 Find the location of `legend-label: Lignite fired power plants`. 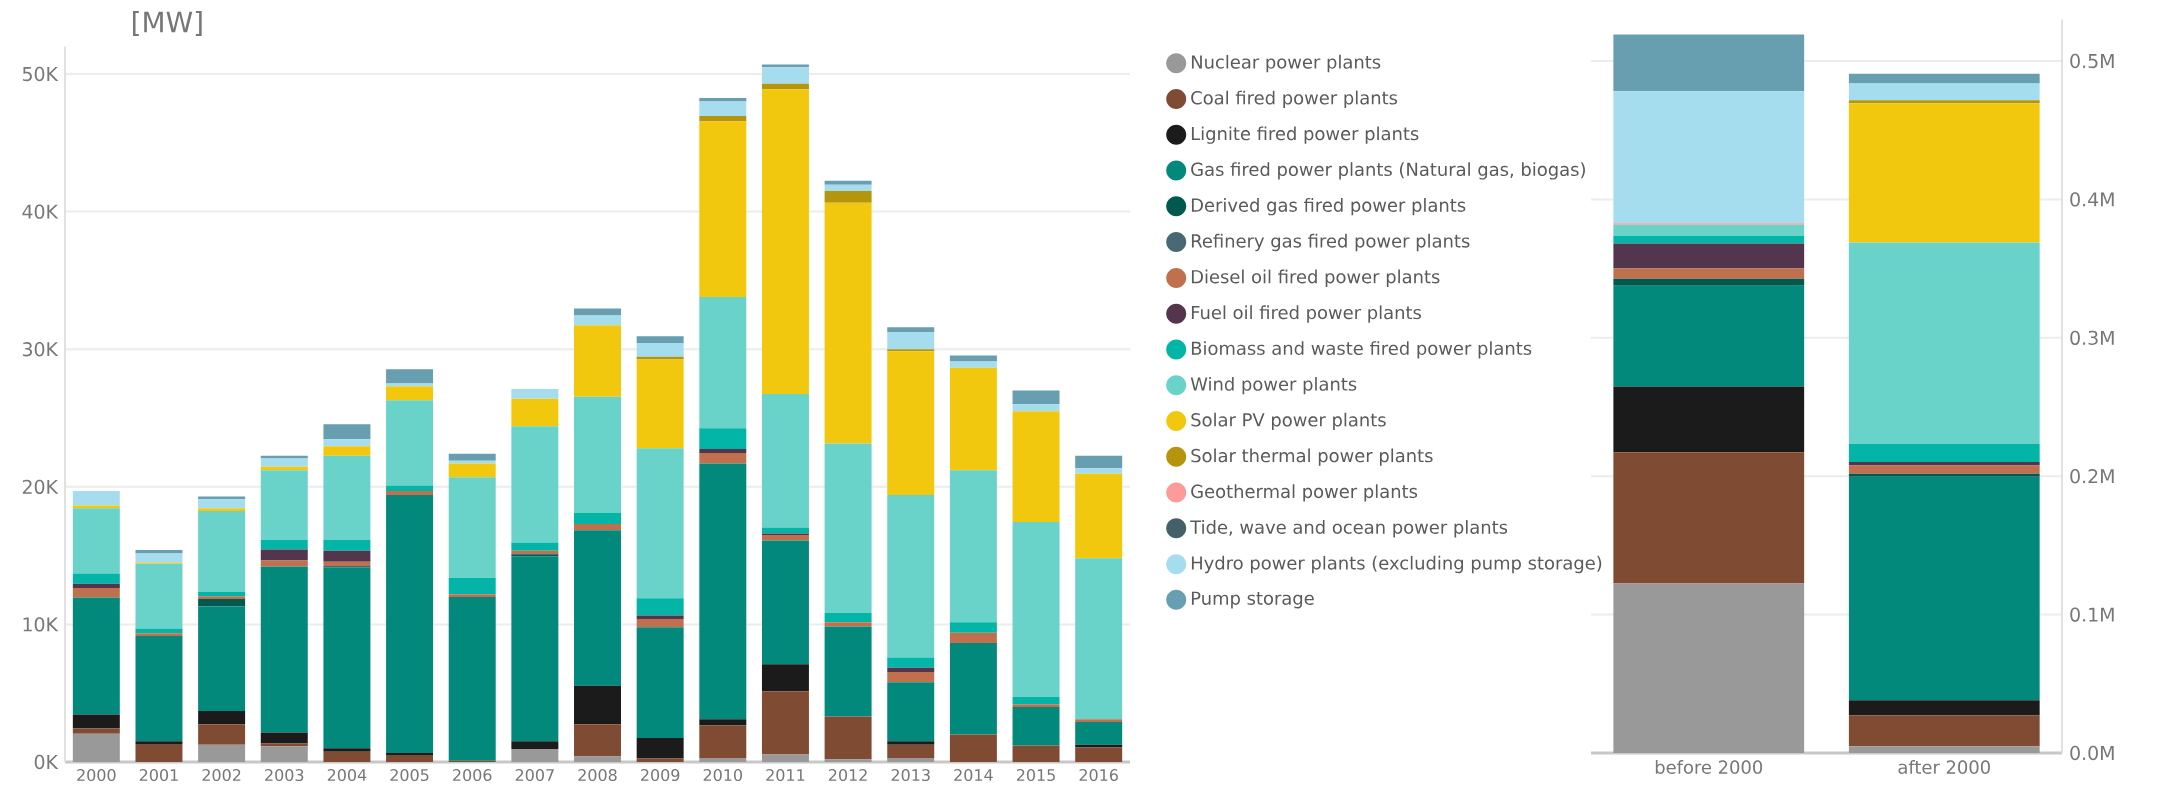

legend-label: Lignite fired power plants is located at coordinates (1305, 135).